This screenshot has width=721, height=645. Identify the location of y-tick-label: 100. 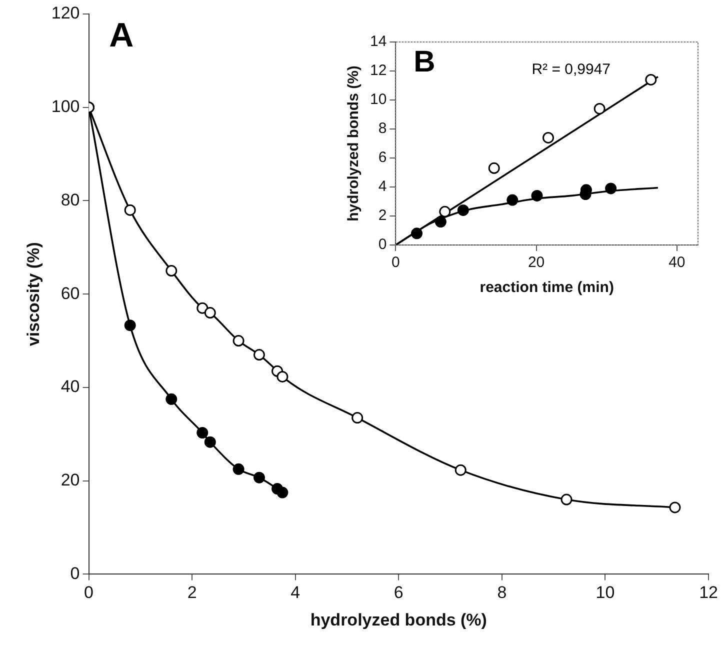
(65, 106).